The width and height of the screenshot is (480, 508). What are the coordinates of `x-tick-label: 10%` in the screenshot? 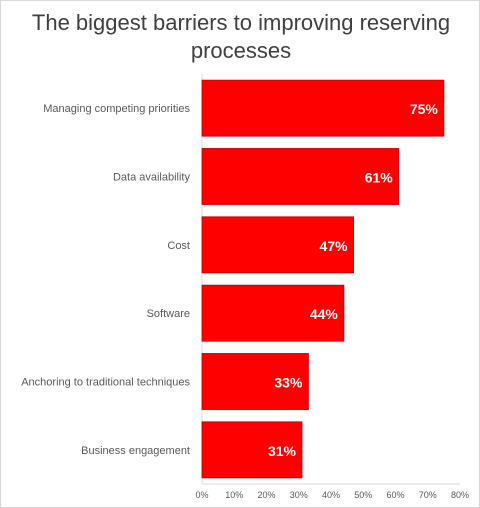 It's located at (234, 495).